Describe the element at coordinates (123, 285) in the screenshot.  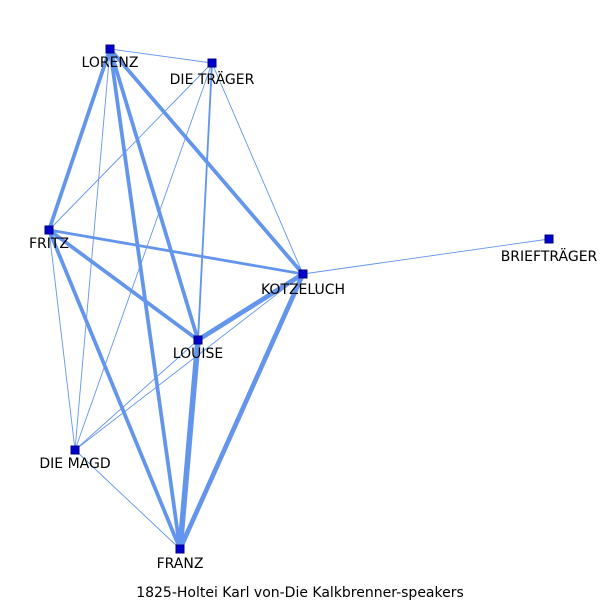
I see `edge-fritz-louise` at that location.